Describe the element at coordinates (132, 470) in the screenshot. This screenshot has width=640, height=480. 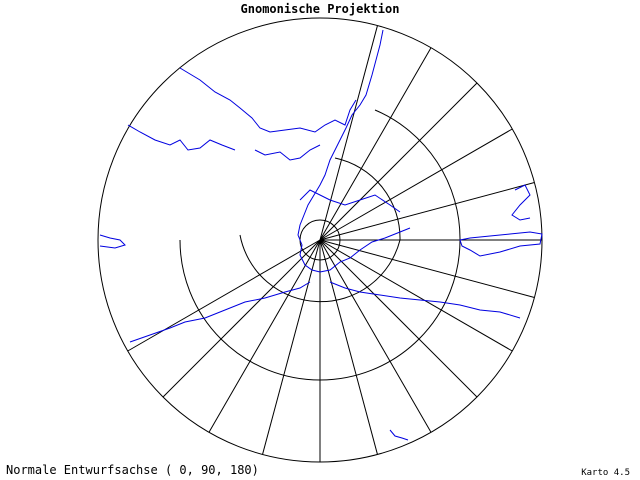
I see `projection-axis: Normale Entwurfsachse ( 0, 90, 180)` at that location.